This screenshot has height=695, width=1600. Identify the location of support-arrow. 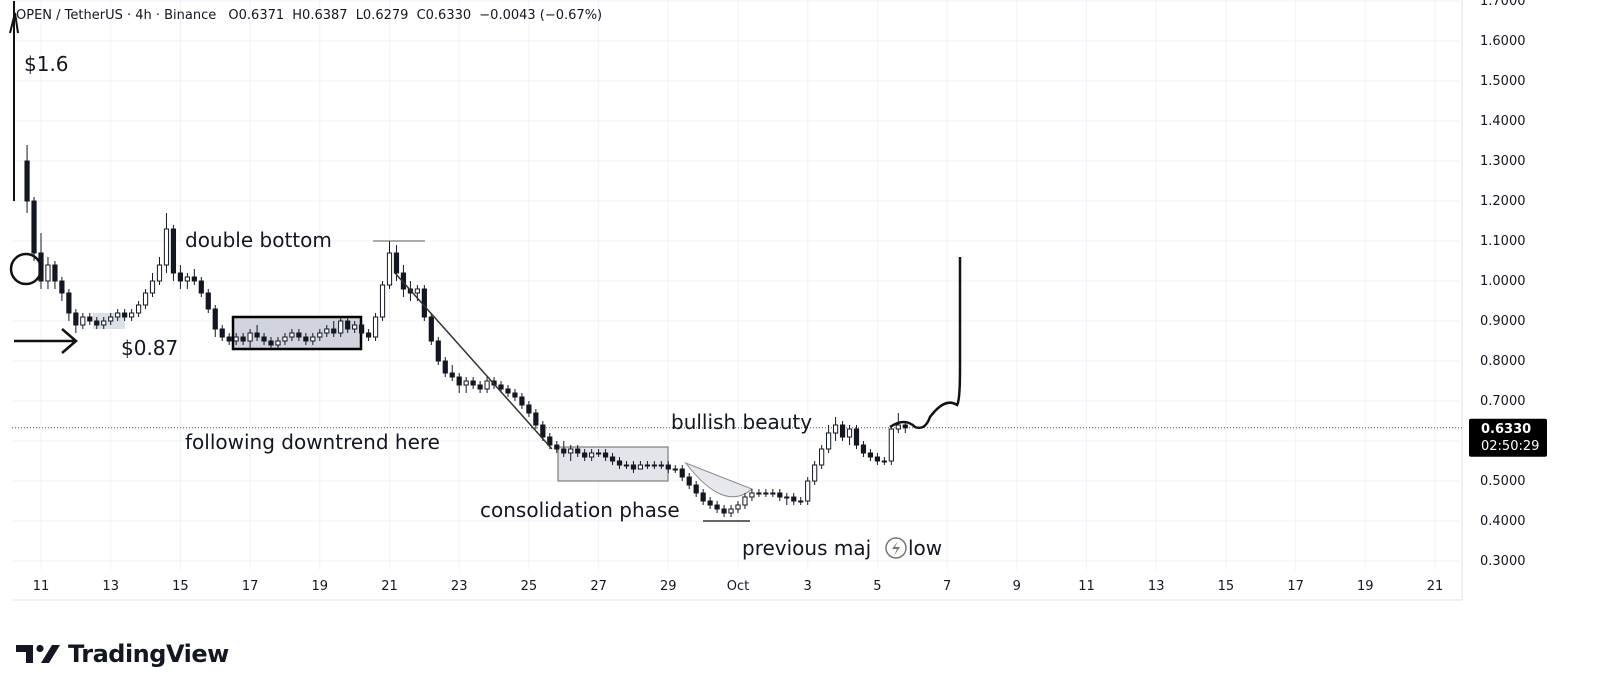
(46, 341).